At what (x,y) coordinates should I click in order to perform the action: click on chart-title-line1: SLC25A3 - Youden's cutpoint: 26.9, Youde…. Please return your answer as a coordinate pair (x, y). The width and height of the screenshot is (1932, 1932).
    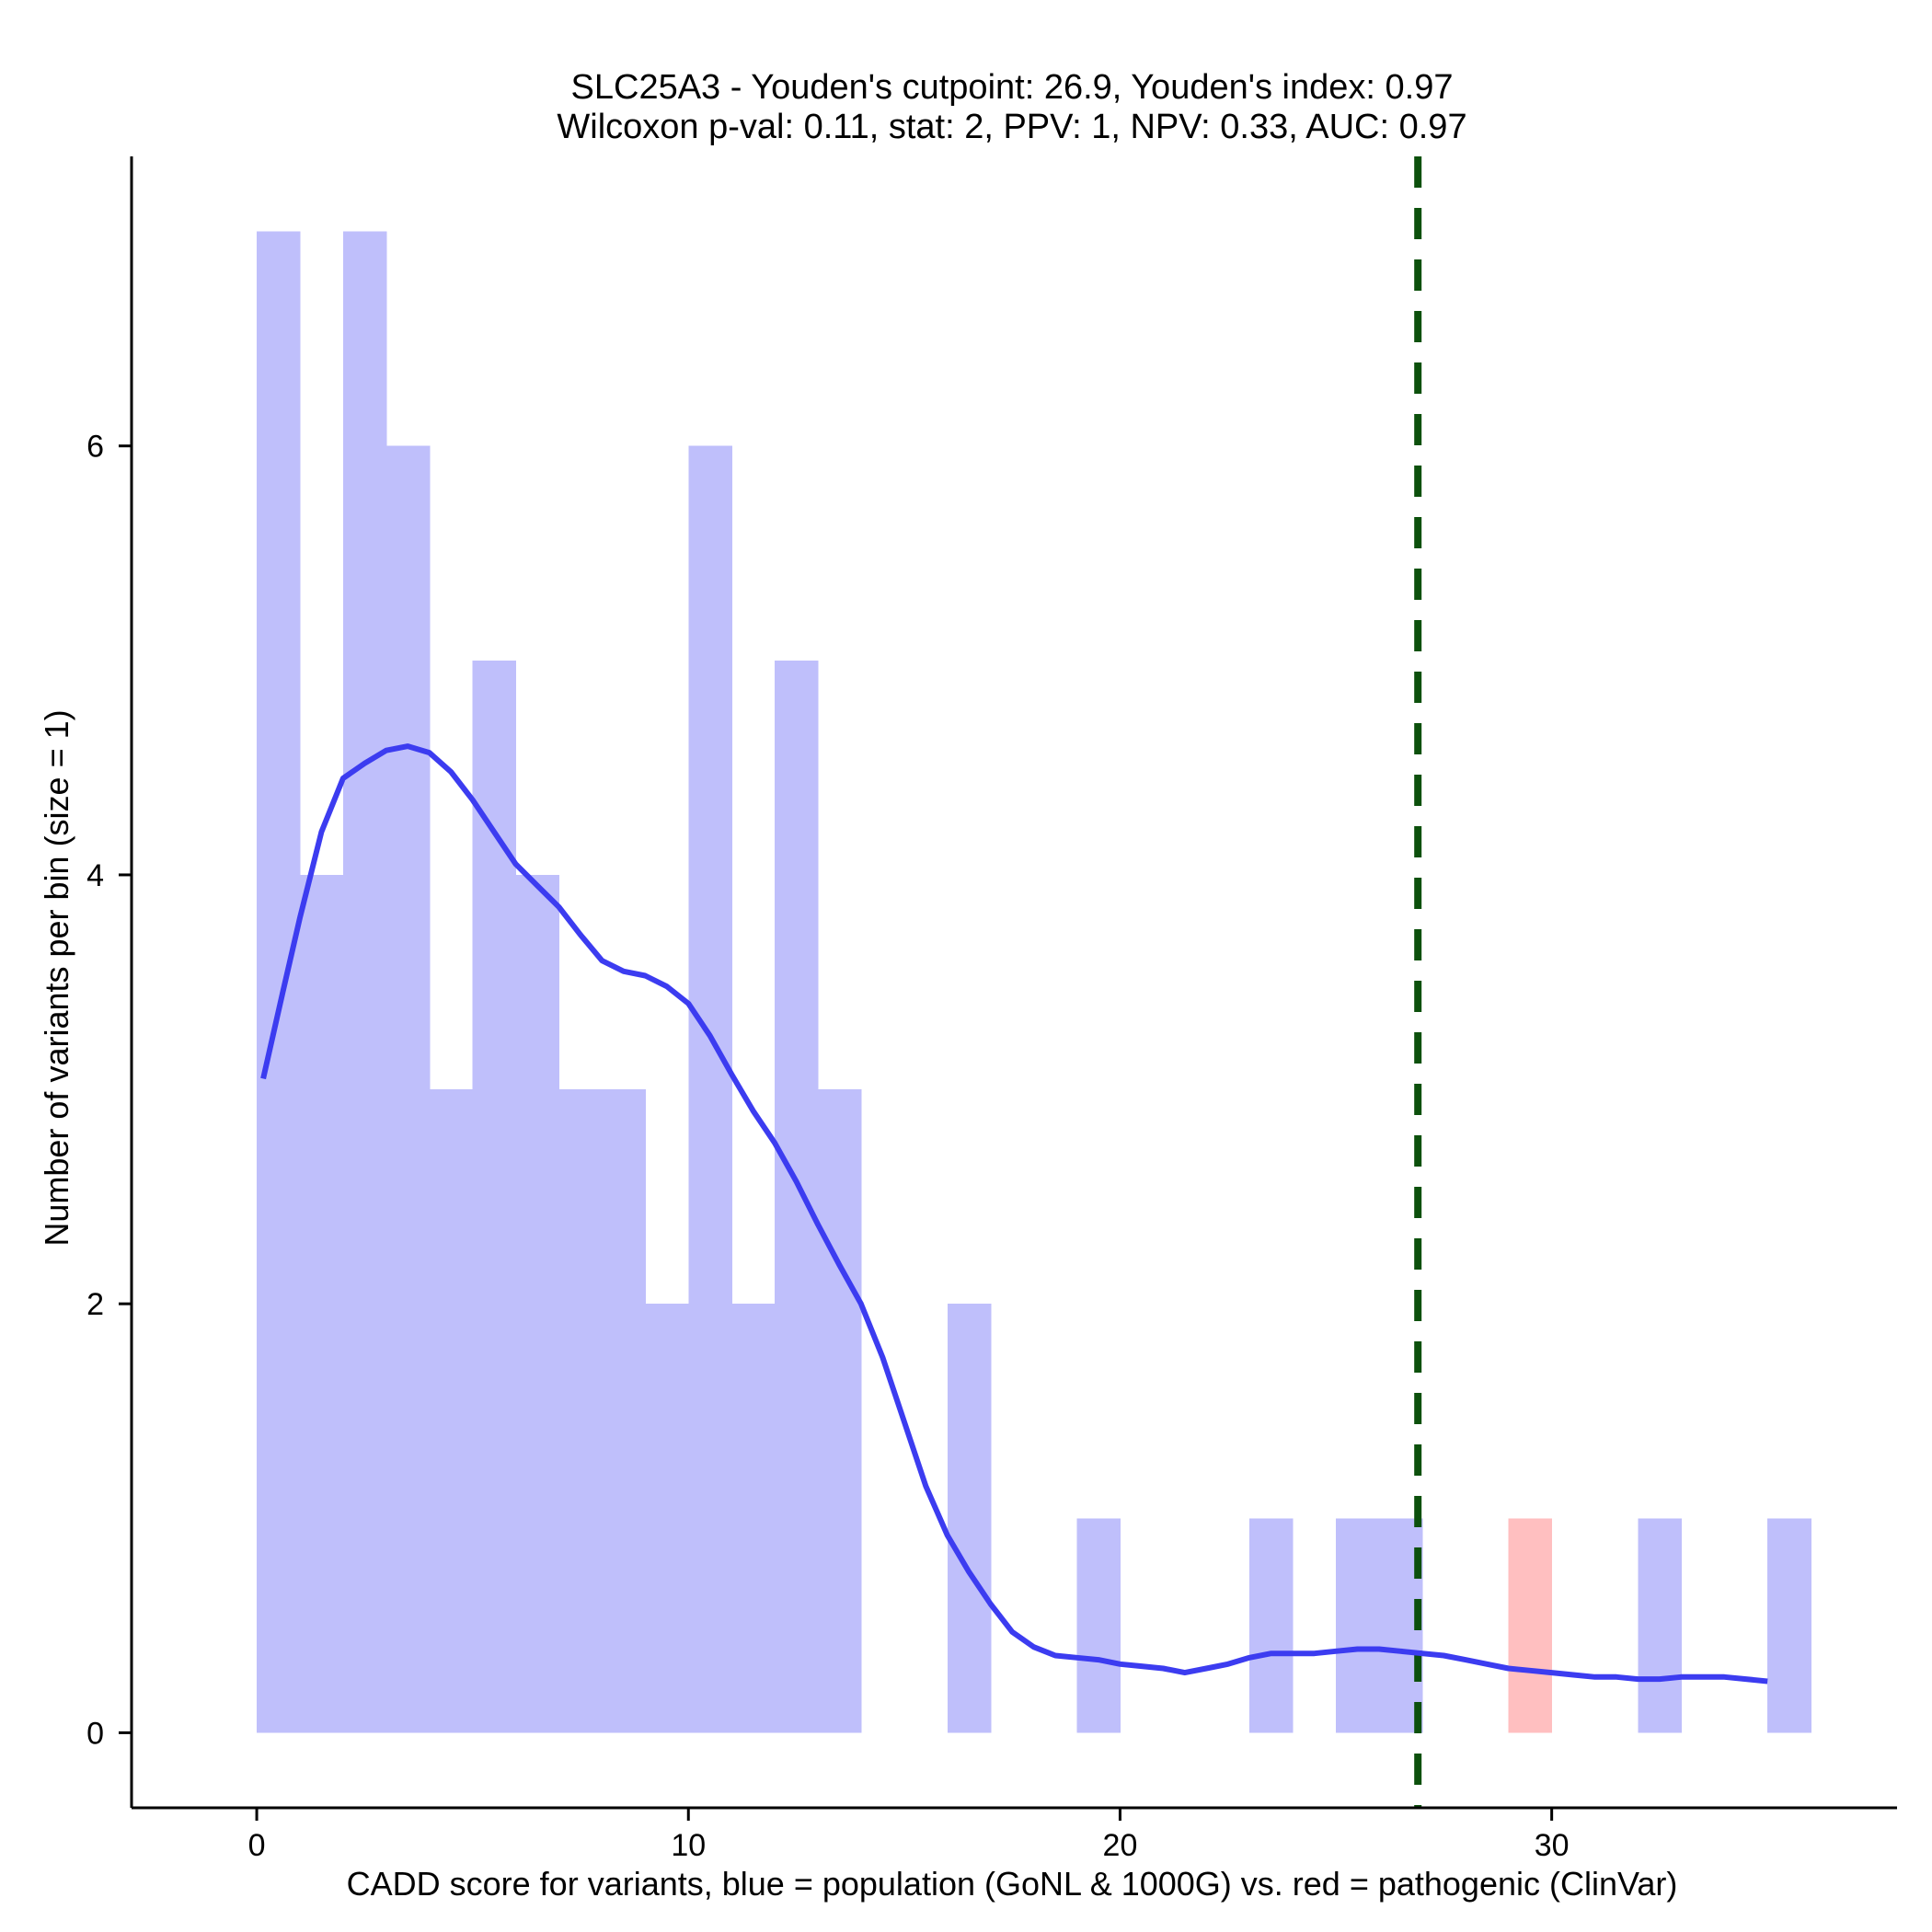
    Looking at the image, I should click on (1012, 87).